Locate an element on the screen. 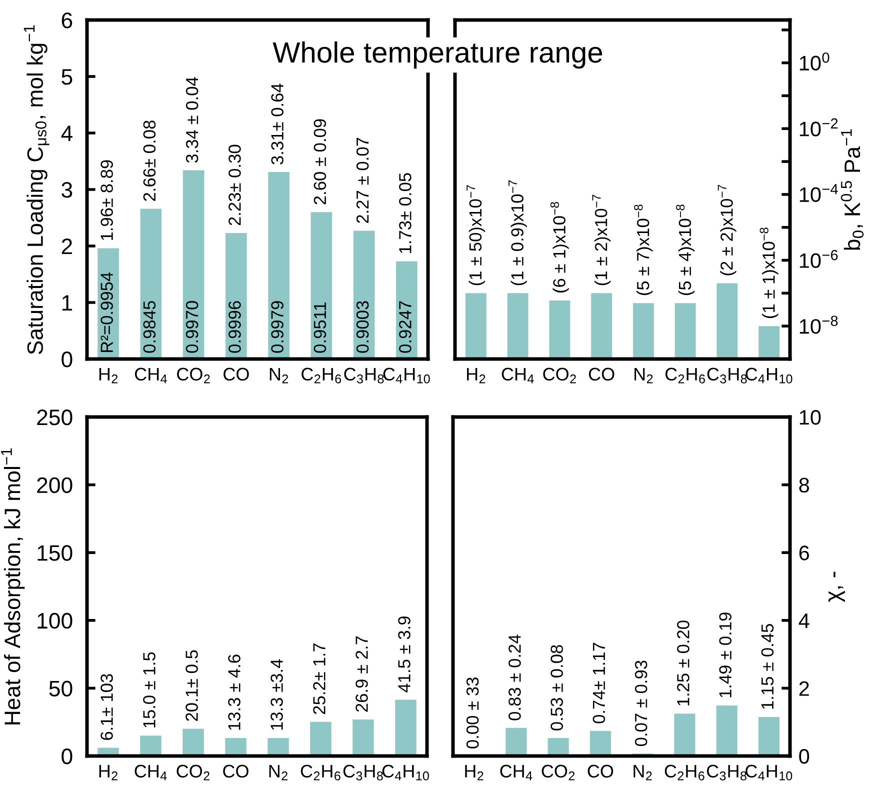 This screenshot has width=876, height=786. data-label: (1 ± 1)x10$^{−8}$ is located at coordinates (769, 273).